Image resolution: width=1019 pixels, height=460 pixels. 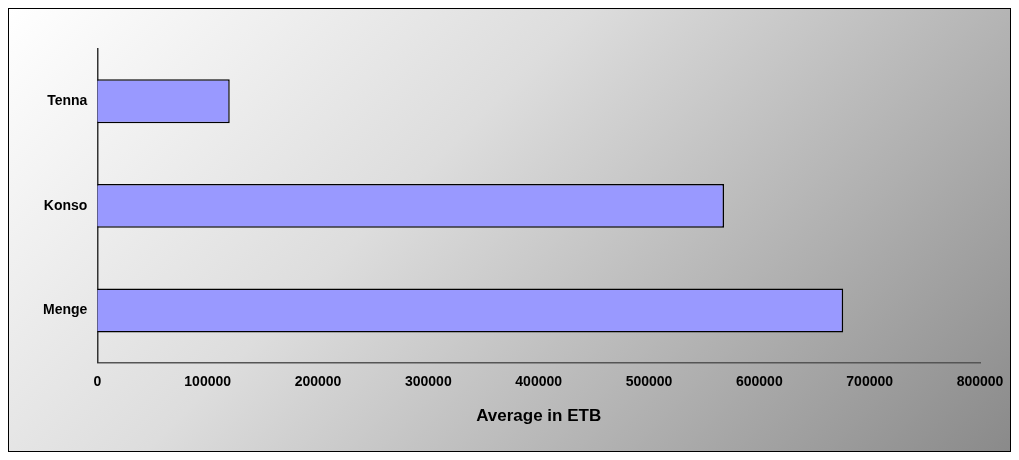 I want to click on x-tick-label: 300000, so click(x=428, y=381).